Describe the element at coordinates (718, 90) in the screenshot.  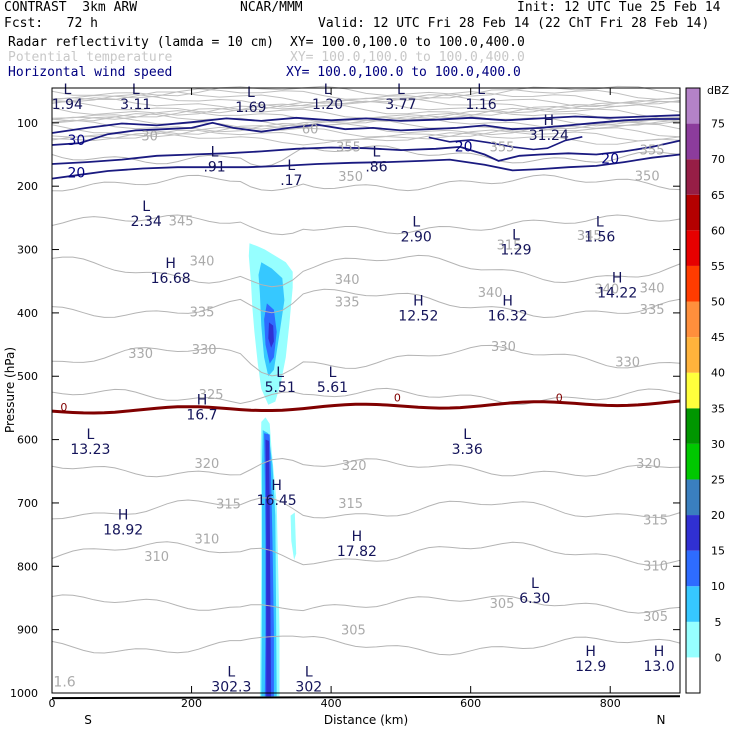
I see `colorbar-unit: dBZ` at that location.